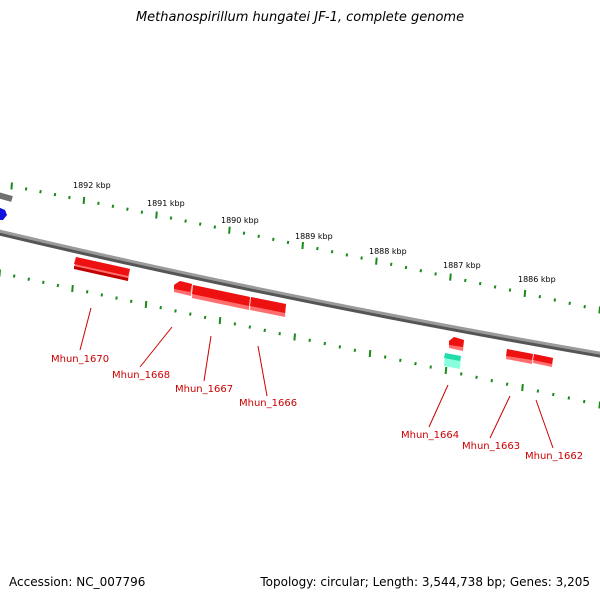 The width and height of the screenshot is (600, 600). What do you see at coordinates (430, 435) in the screenshot?
I see `gene-label-mhun-1664: Mhun_1664` at bounding box center [430, 435].